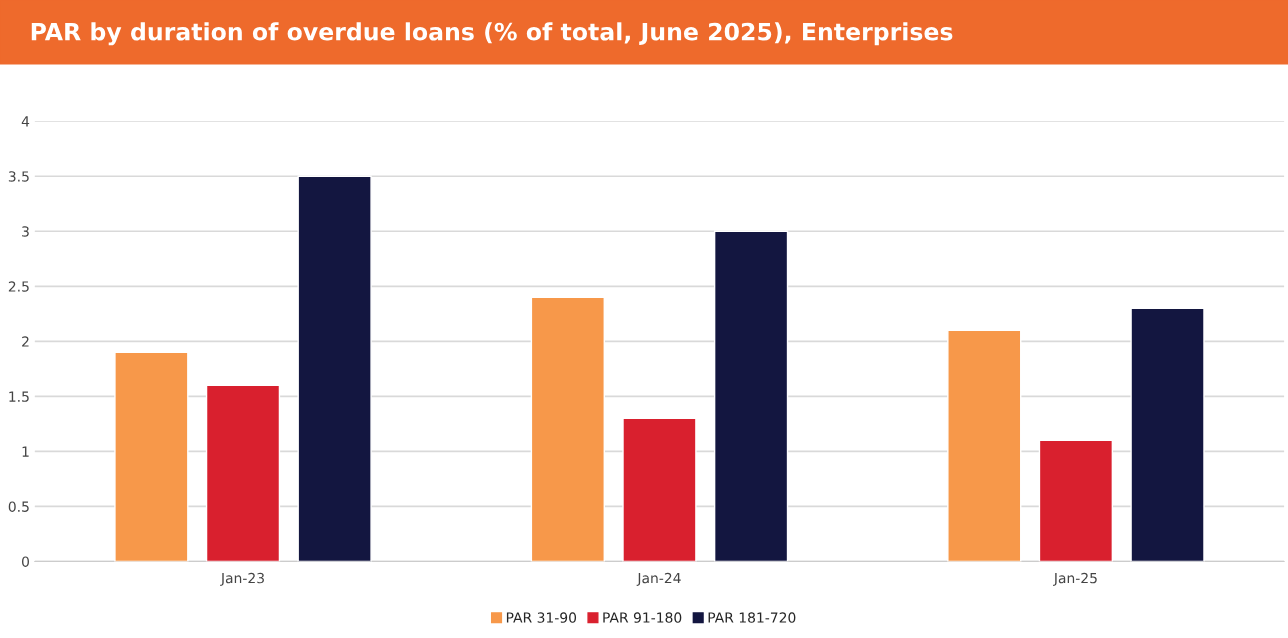 The width and height of the screenshot is (1288, 638). Describe the element at coordinates (658, 579) in the screenshot. I see `x-tick-label: Jan-24` at that location.